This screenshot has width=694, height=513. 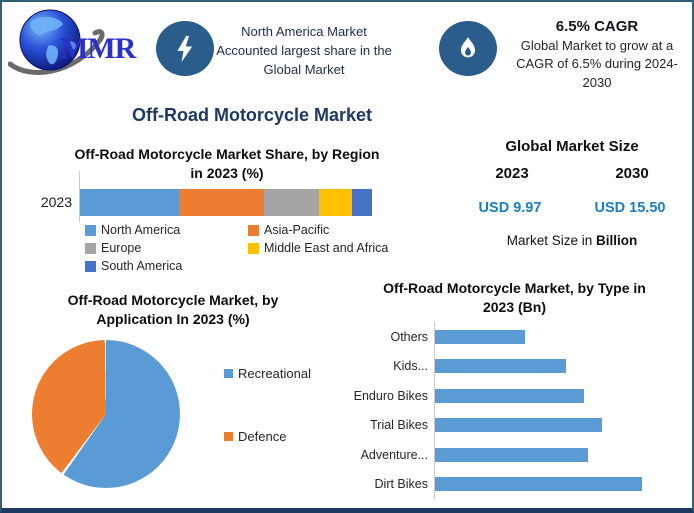 I want to click on type-category-label: Trial Bikes, so click(x=399, y=425).